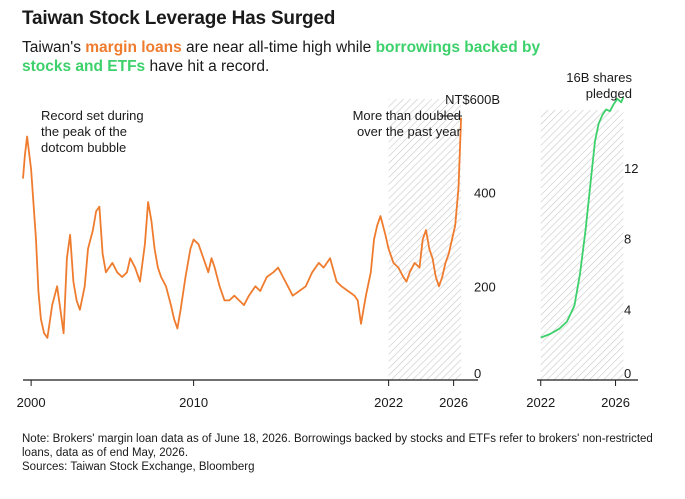 This screenshot has height=499, width=685. What do you see at coordinates (278, 47) in the screenshot?
I see `subtitle-part-2: are near all-time high while` at bounding box center [278, 47].